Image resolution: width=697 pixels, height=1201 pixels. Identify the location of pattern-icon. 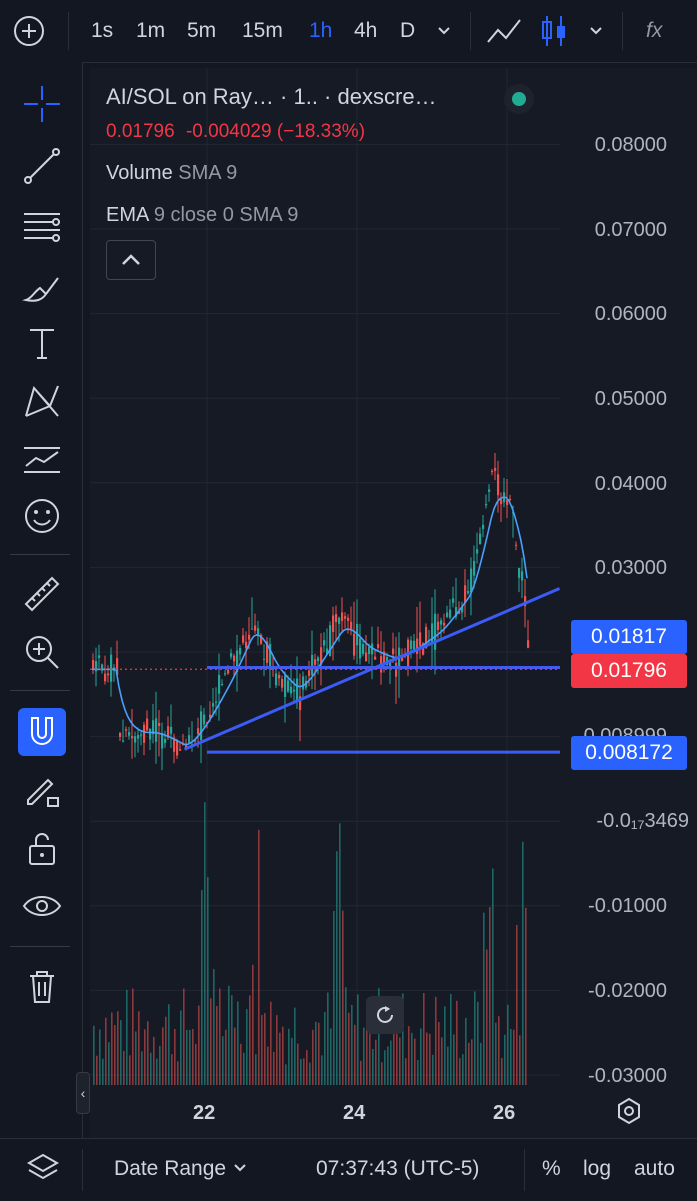
(42, 401).